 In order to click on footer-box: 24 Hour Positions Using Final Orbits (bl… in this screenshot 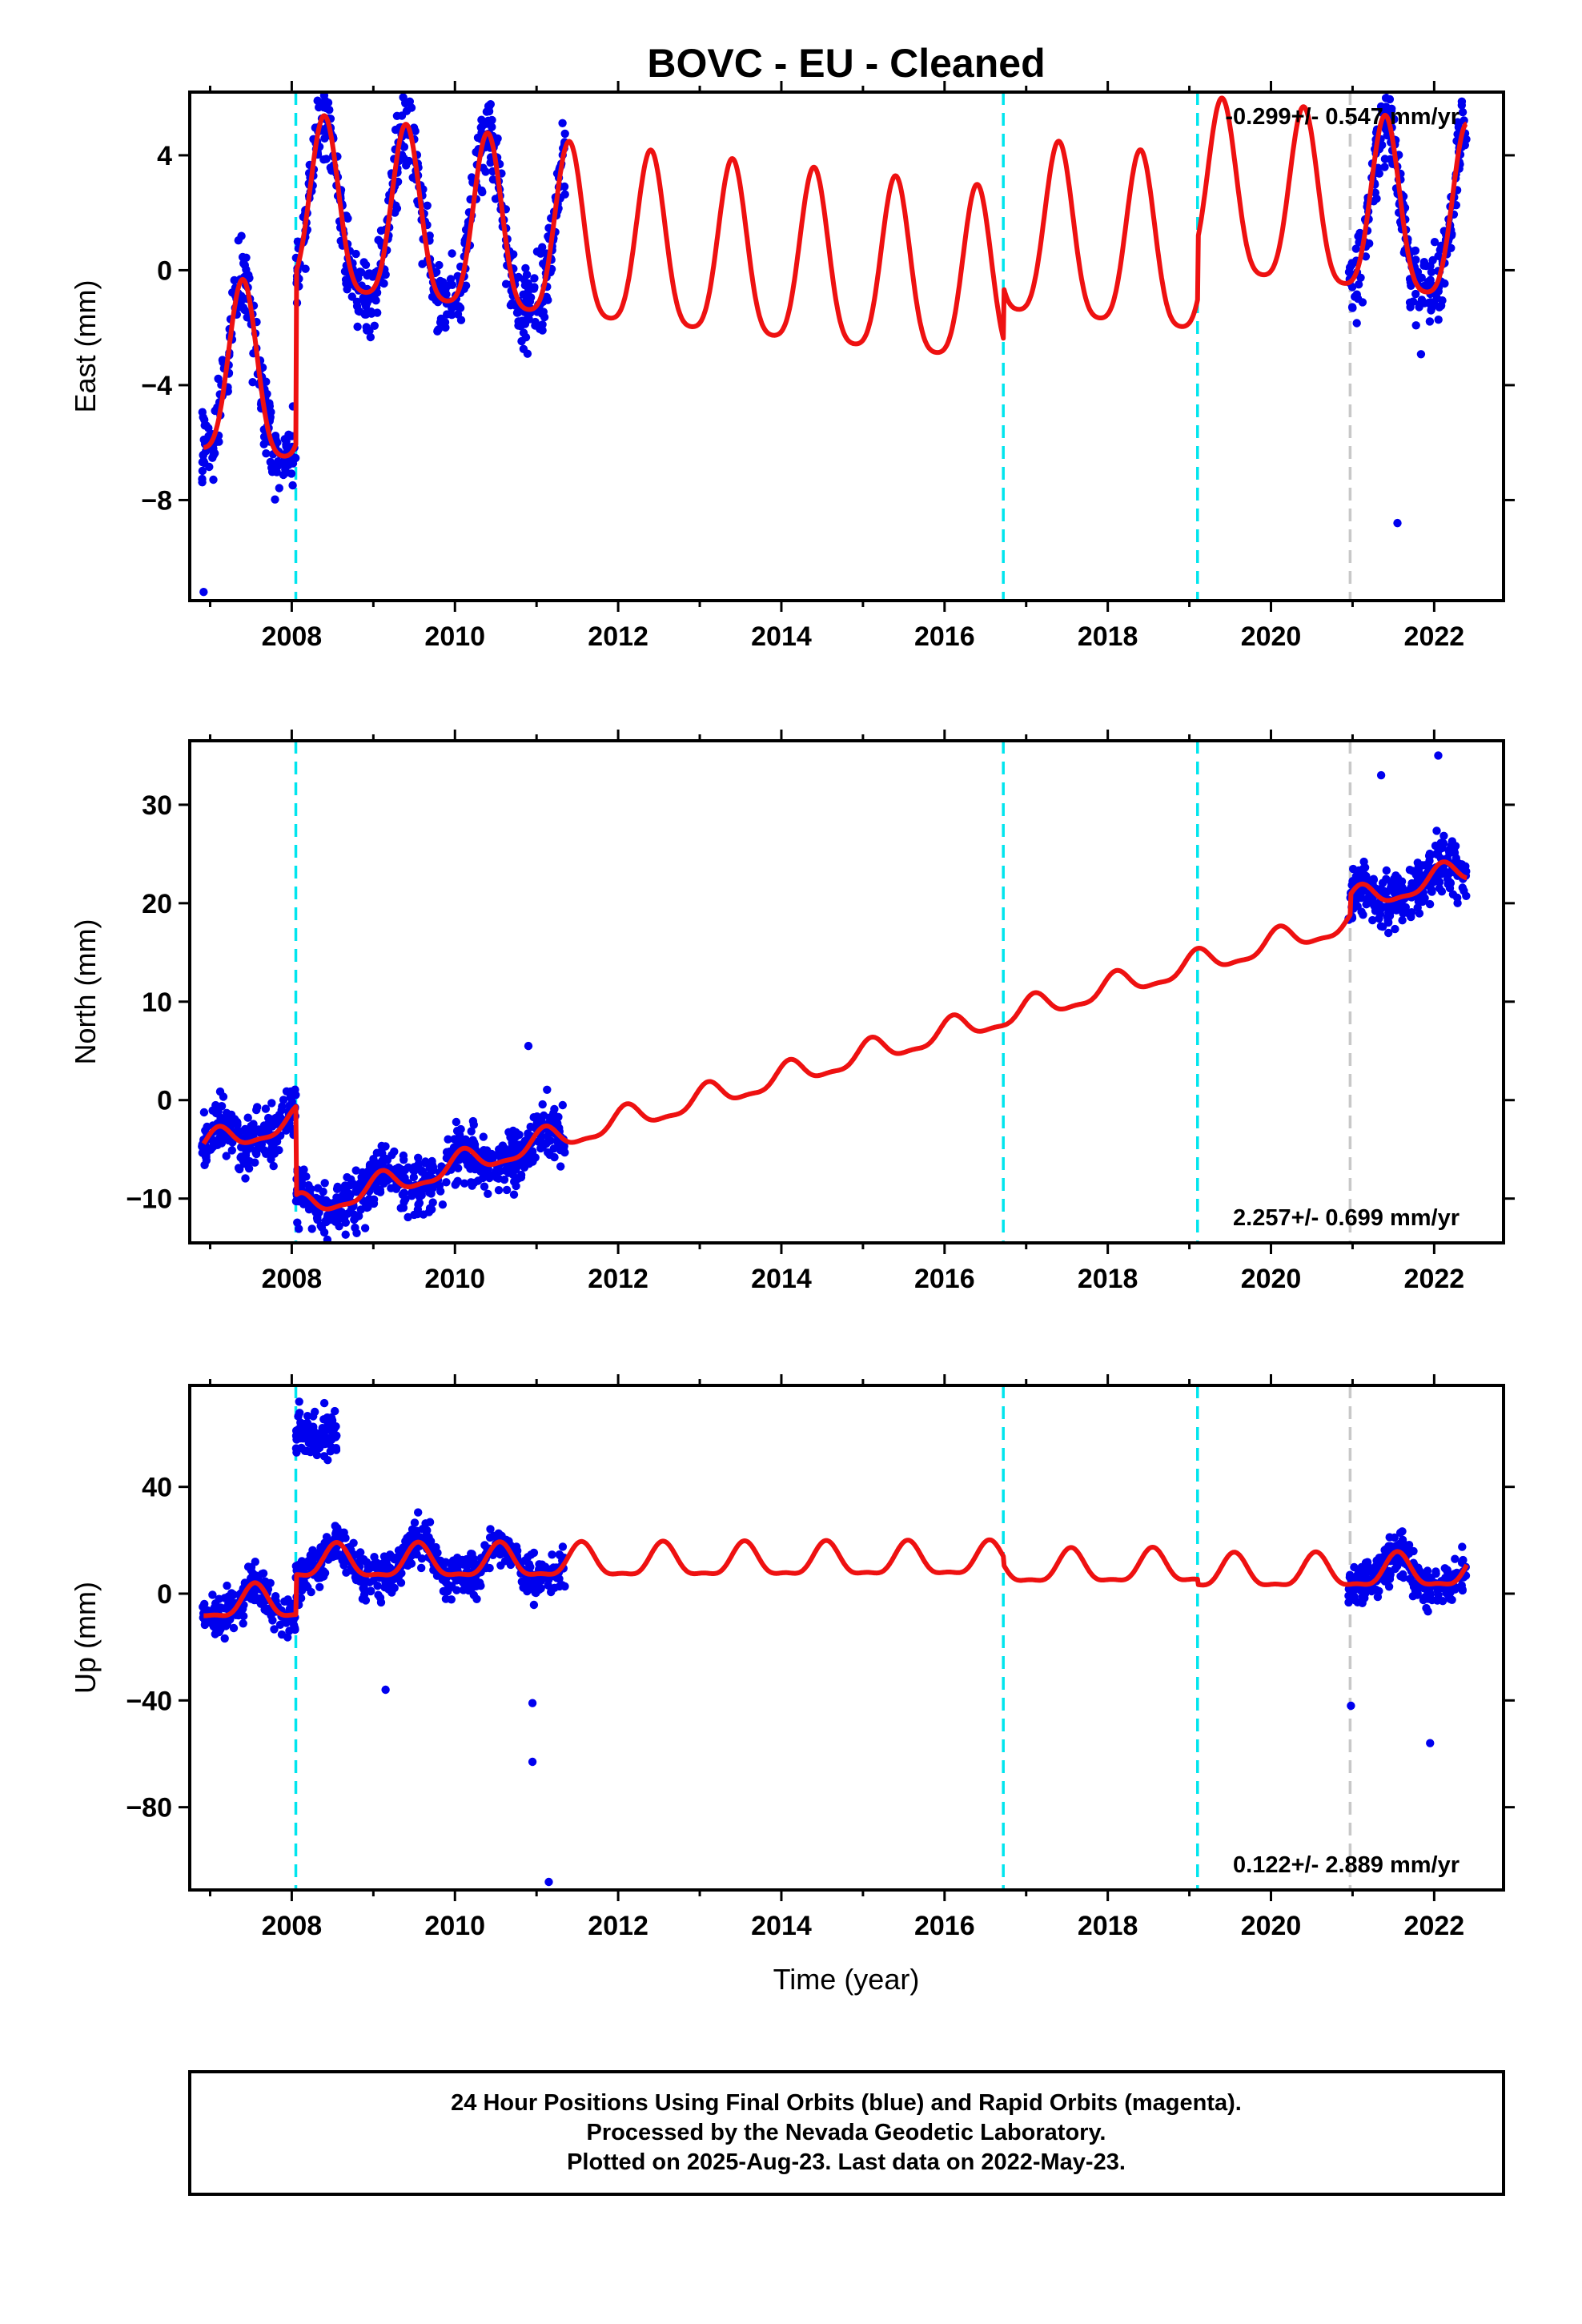, I will do `click(847, 2133)`.